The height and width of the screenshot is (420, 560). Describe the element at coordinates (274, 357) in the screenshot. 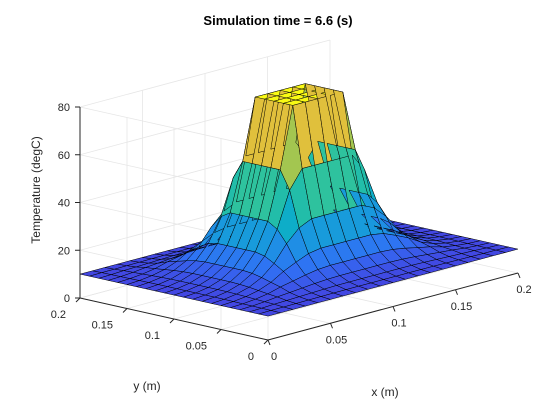

I see `x-tick-label: 0` at that location.